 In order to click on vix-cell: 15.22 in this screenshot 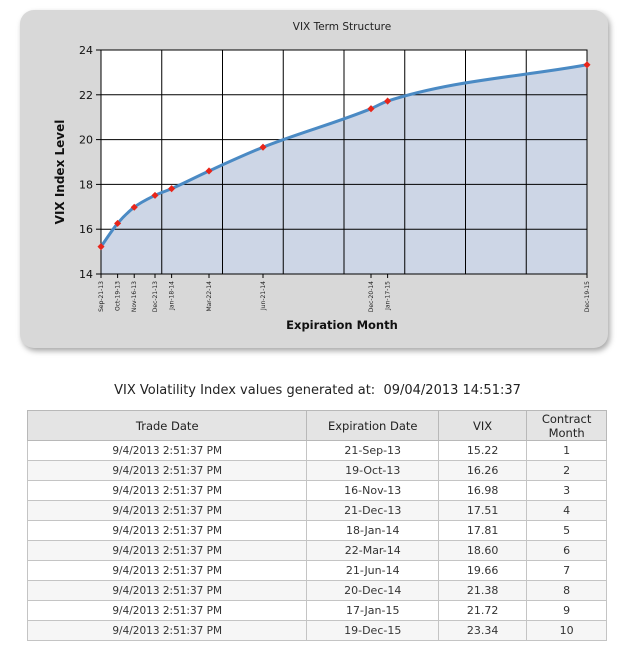, I will do `click(483, 450)`.